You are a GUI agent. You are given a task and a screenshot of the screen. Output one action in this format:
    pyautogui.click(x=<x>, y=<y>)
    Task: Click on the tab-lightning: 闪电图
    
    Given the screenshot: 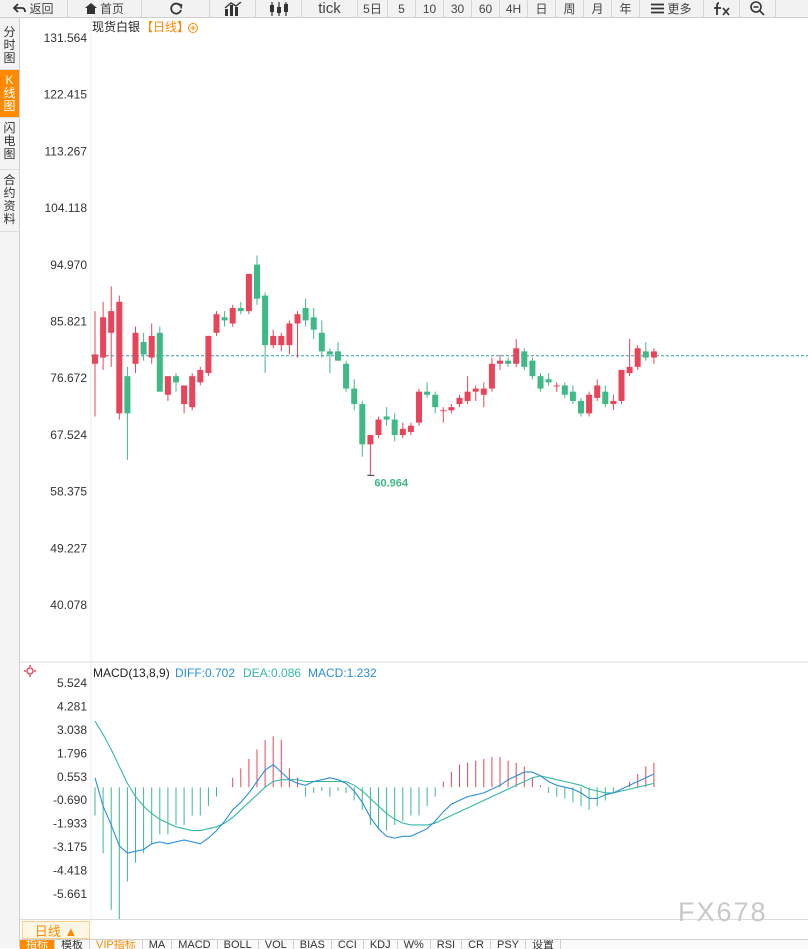 What is the action you would take?
    pyautogui.click(x=9, y=144)
    